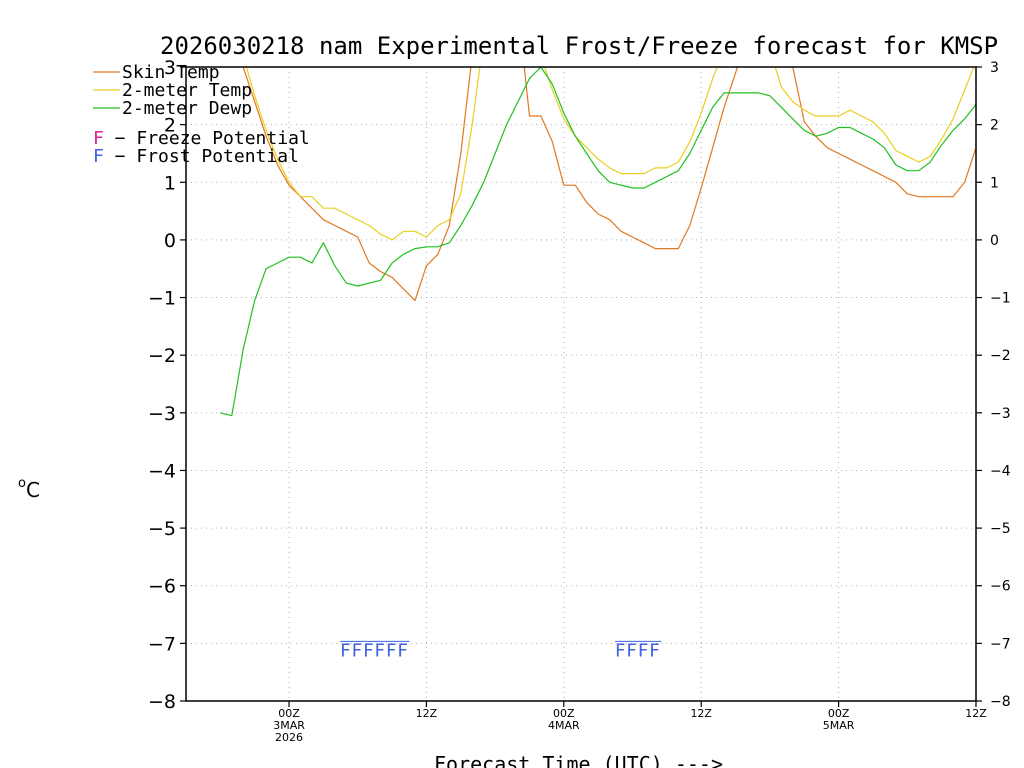 Image resolution: width=1024 pixels, height=768 pixels. Describe the element at coordinates (1000, 299) in the screenshot. I see `y-tick-label-right: −1` at that location.